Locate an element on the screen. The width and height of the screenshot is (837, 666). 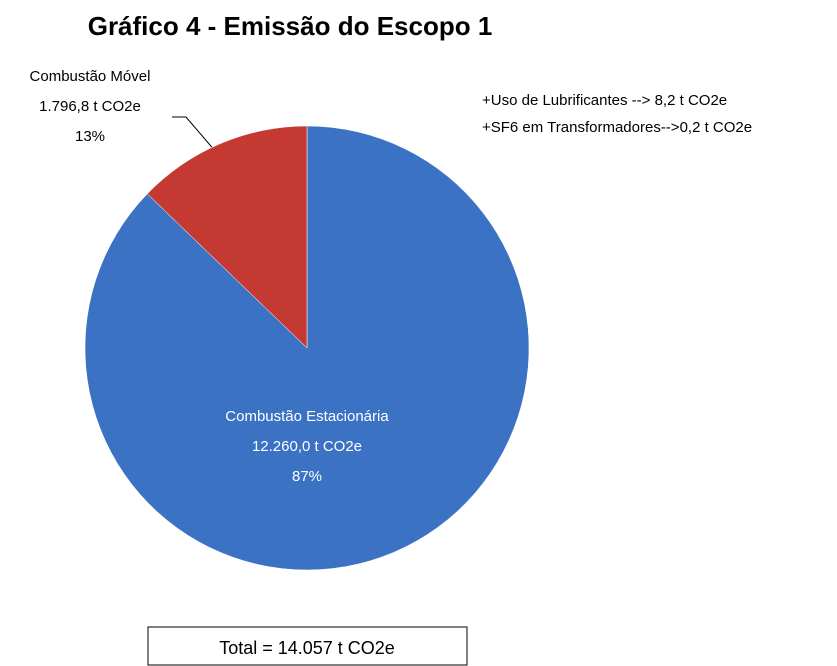
value-label: 12.260,0 t CO2e is located at coordinates (307, 446).